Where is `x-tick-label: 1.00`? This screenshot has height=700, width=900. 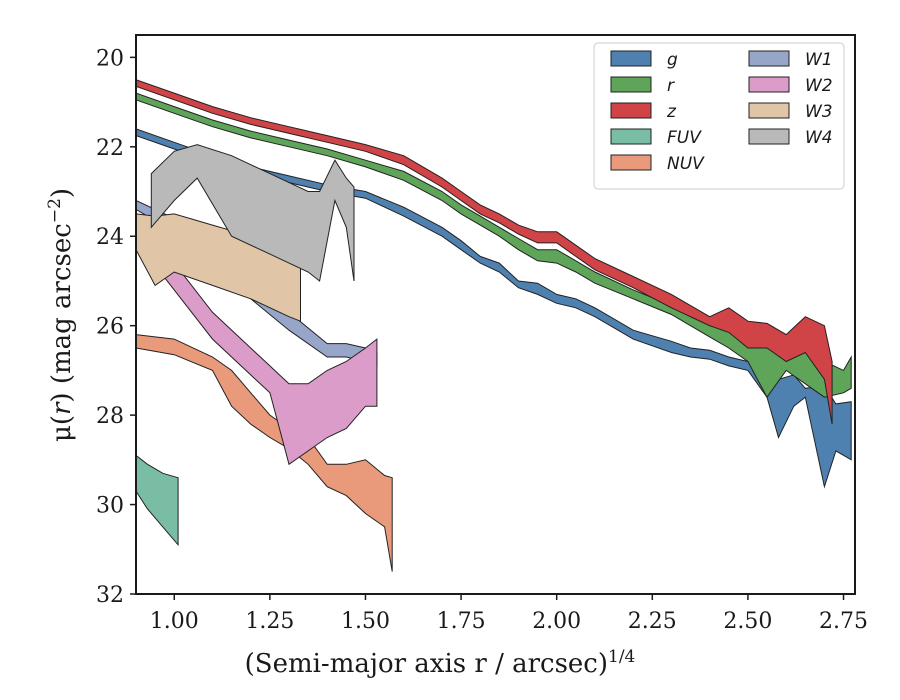
x-tick-label: 1.00 is located at coordinates (174, 621).